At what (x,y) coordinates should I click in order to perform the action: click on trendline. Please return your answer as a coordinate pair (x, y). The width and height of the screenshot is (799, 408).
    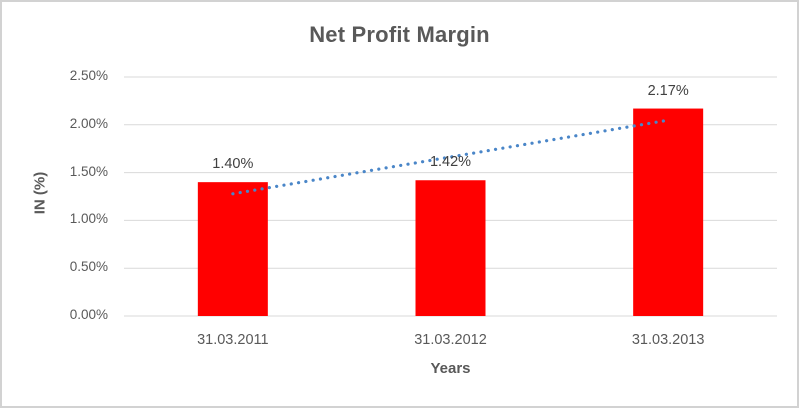
    Looking at the image, I should click on (450, 157).